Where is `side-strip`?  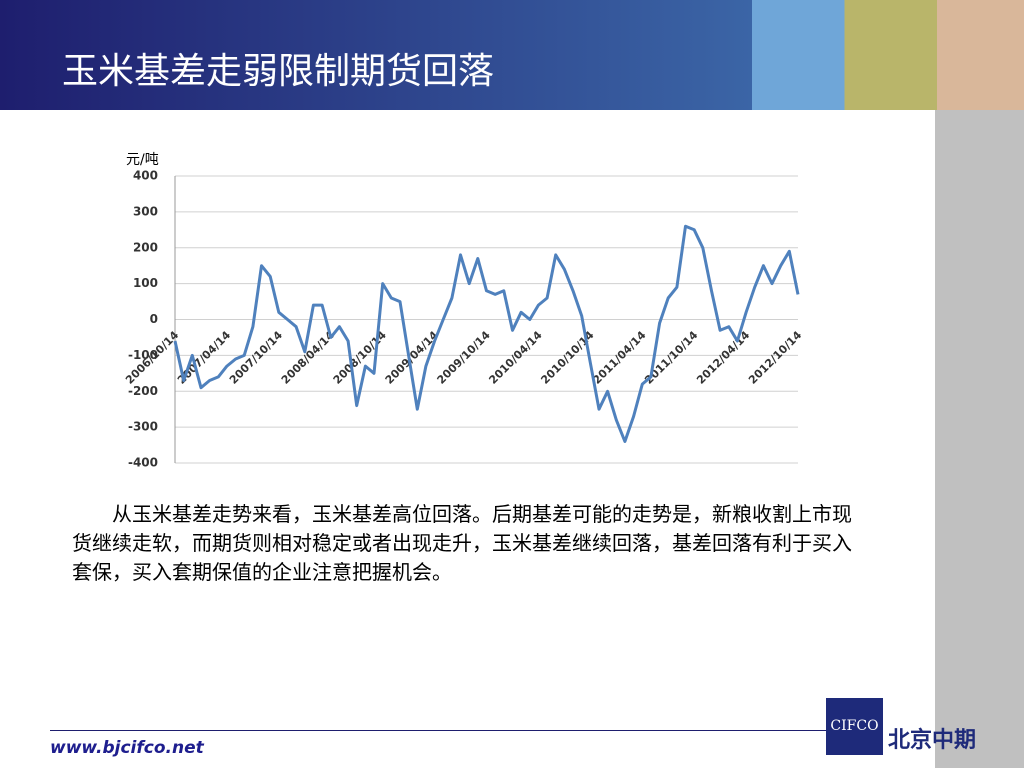 side-strip is located at coordinates (979, 439).